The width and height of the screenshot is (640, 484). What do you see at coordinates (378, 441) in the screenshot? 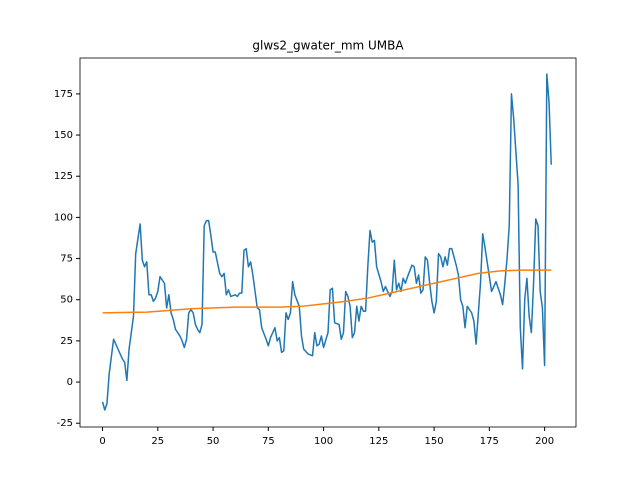
I see `x-tick-label: 125` at bounding box center [378, 441].